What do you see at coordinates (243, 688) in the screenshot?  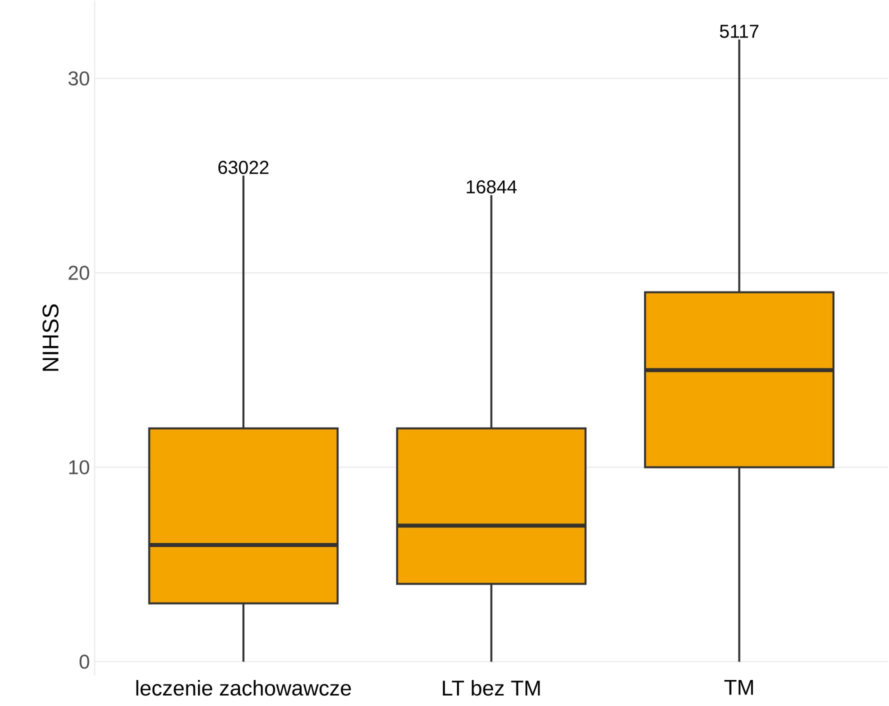 I see `x-tick-label: leczenie zachowawcze` at bounding box center [243, 688].